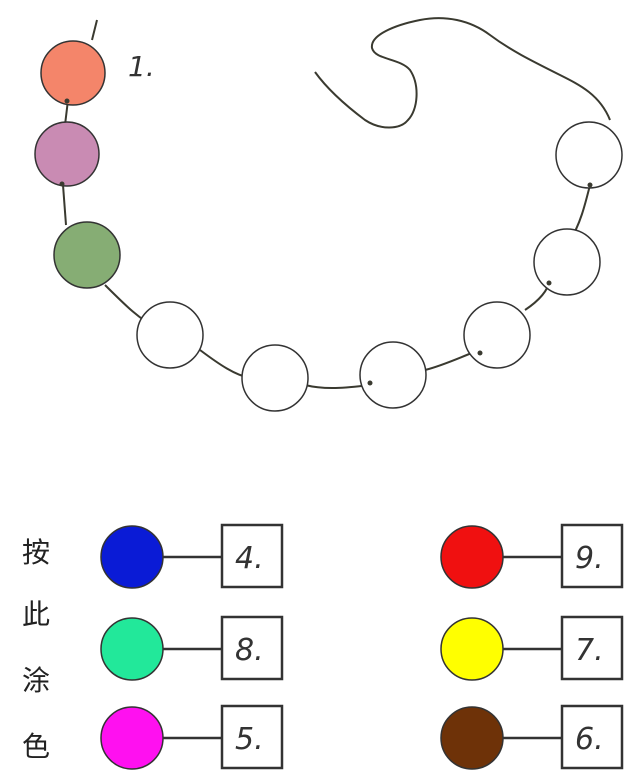 The height and width of the screenshot is (782, 642). I want to click on legend-entry: 5., so click(192, 737).